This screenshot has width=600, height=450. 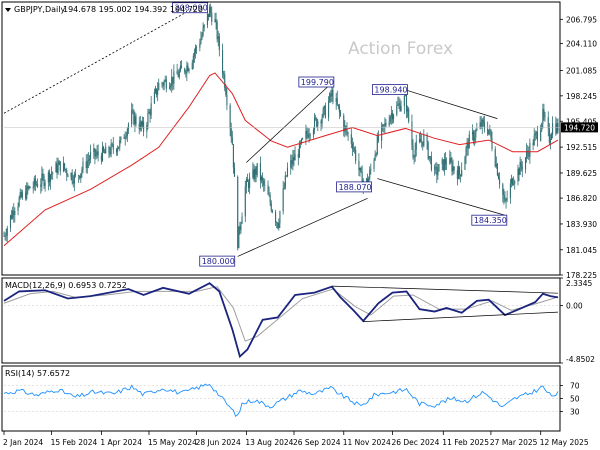 What do you see at coordinates (8, 10) in the screenshot?
I see `dropdown-triangle-icon` at bounding box center [8, 10].